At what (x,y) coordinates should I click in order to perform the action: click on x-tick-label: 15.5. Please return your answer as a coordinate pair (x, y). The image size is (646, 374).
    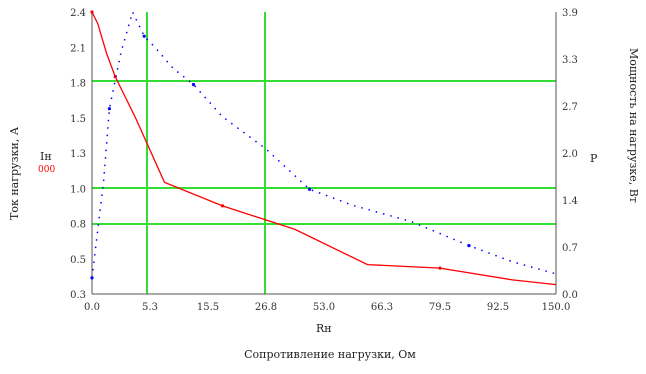
    Looking at the image, I should click on (208, 307).